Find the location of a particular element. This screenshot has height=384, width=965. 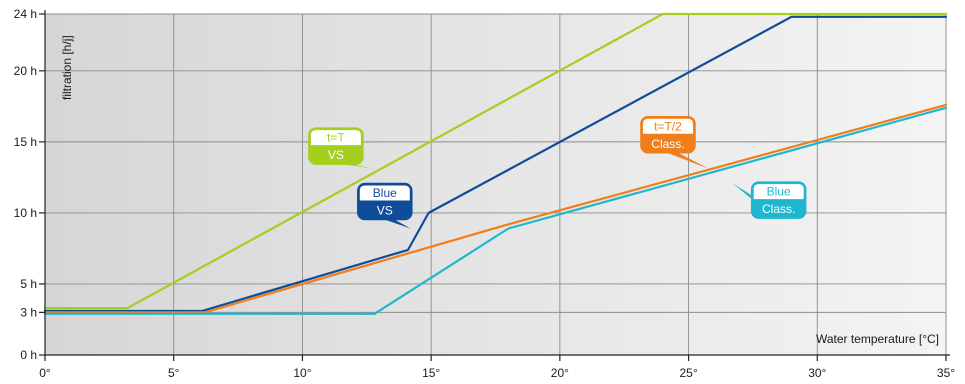

y-tick-label: 0 h is located at coordinates (28, 355).